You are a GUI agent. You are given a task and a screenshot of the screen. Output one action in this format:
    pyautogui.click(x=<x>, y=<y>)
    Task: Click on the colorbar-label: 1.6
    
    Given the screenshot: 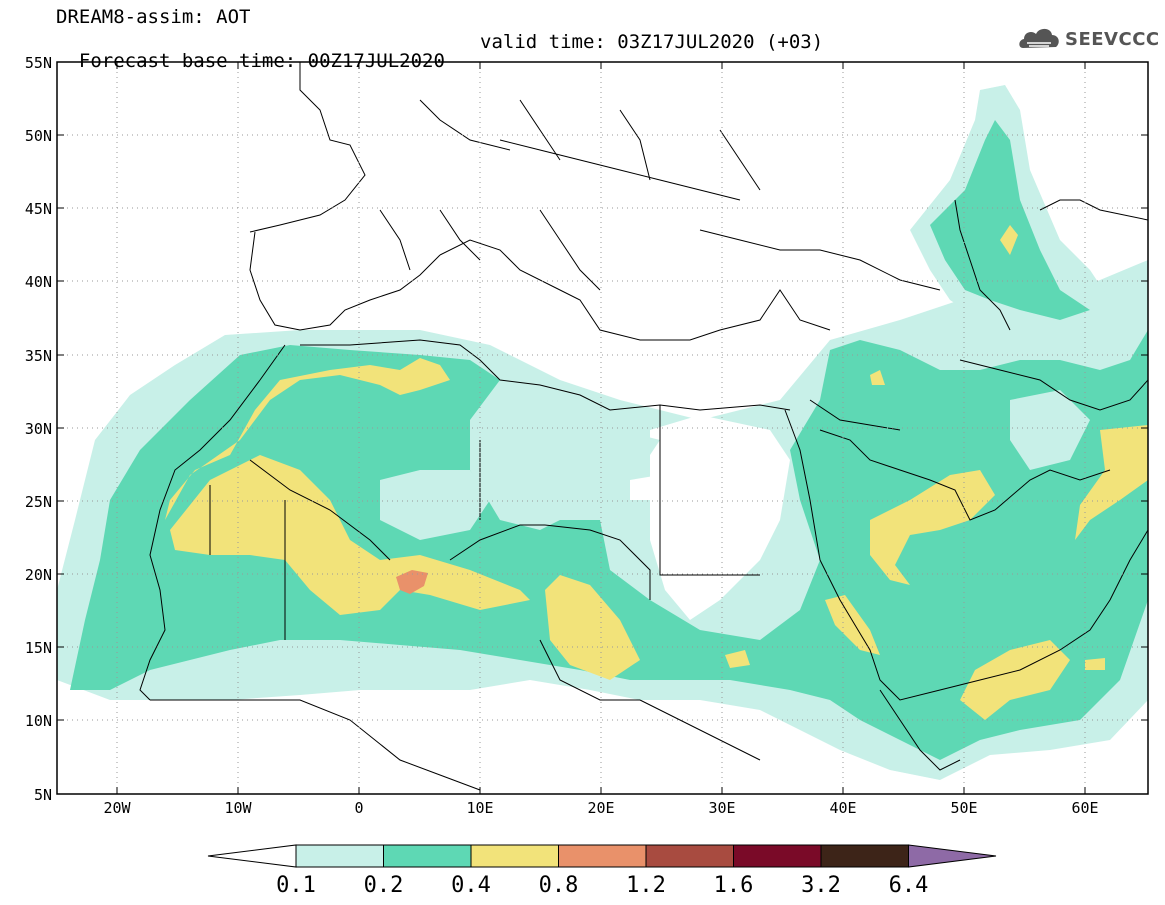 What is the action you would take?
    pyautogui.click(x=733, y=885)
    